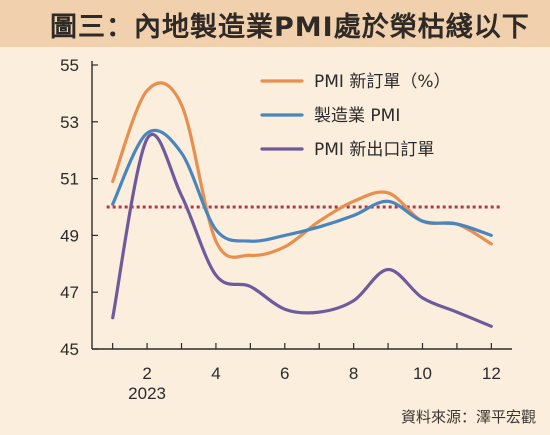 The width and height of the screenshot is (550, 435). I want to click on y-tick-label: 53, so click(69, 122).